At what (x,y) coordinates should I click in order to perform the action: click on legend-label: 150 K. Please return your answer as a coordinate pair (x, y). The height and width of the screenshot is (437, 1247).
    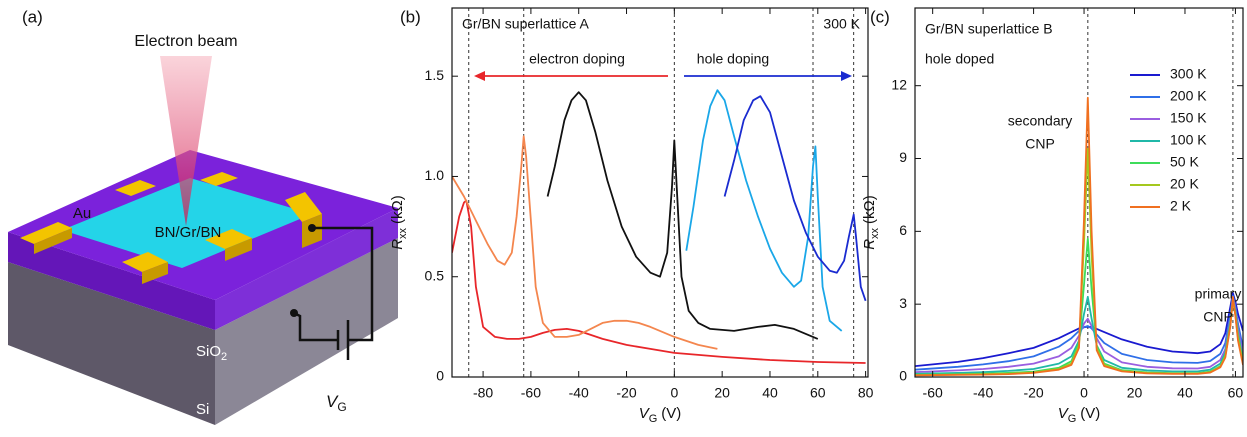
    Looking at the image, I should click on (1188, 118).